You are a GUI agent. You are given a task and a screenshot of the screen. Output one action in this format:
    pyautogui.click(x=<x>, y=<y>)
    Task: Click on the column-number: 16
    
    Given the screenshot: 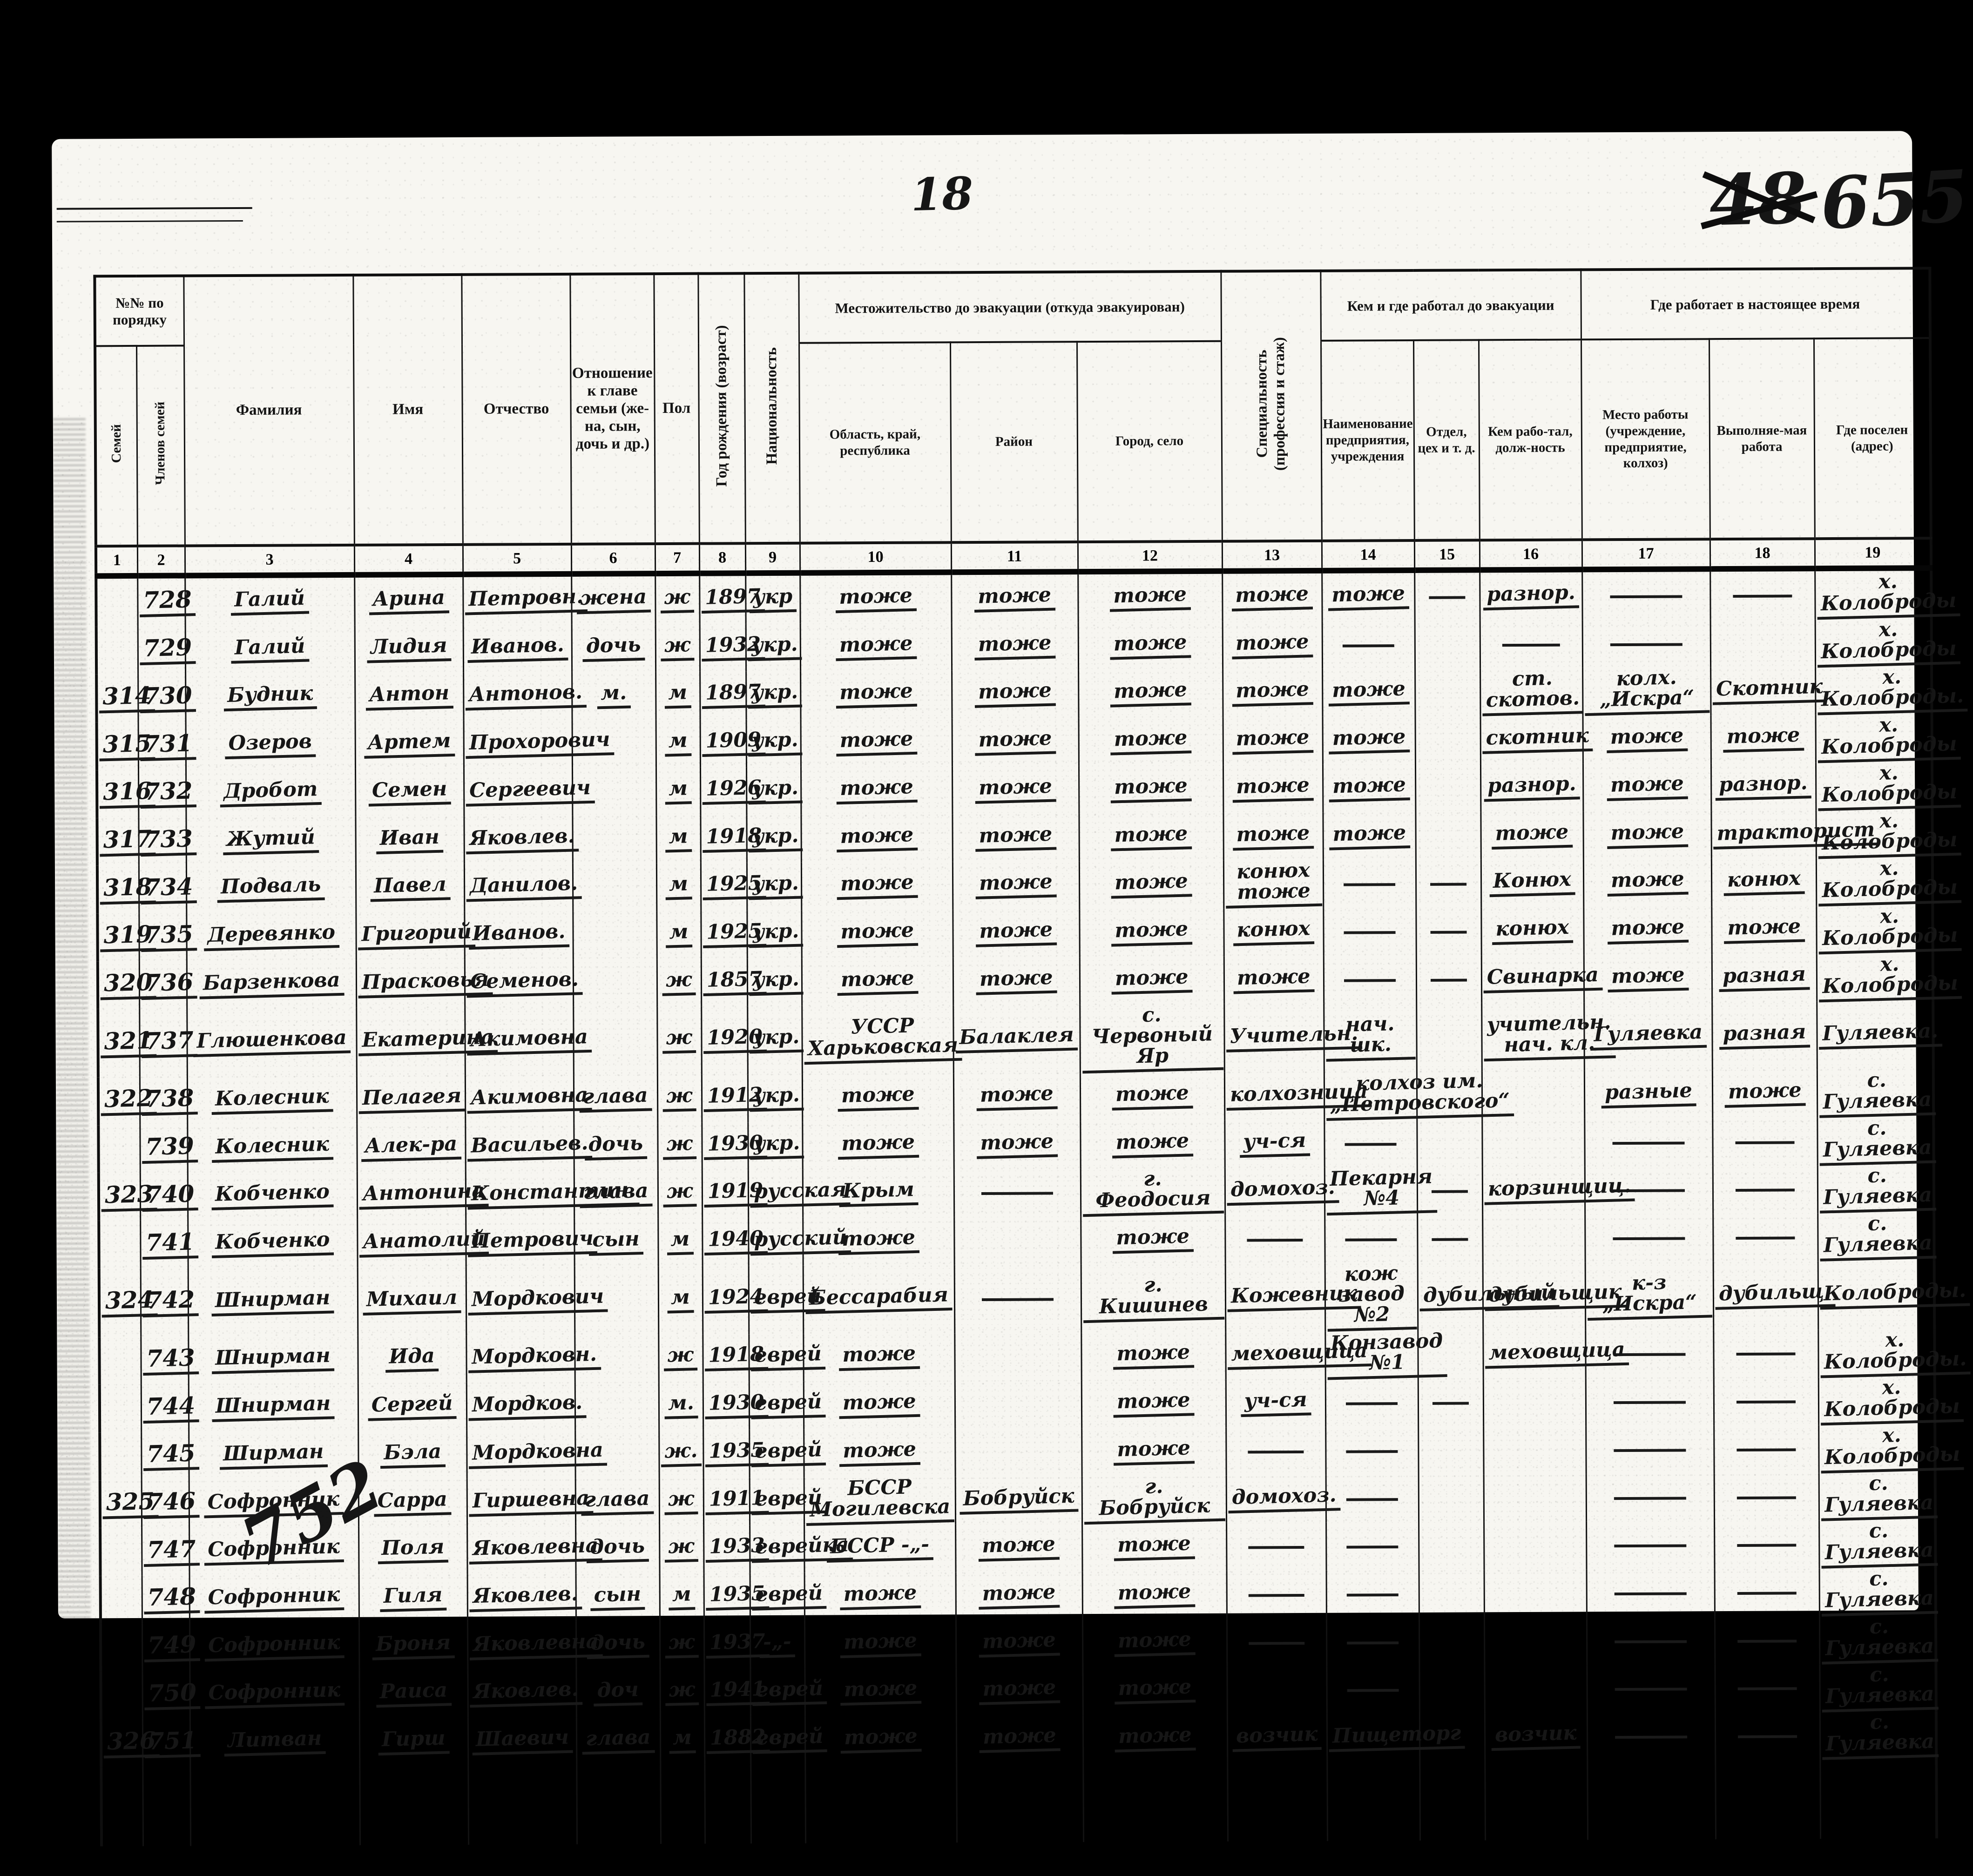 What is the action you would take?
    pyautogui.click(x=1530, y=555)
    